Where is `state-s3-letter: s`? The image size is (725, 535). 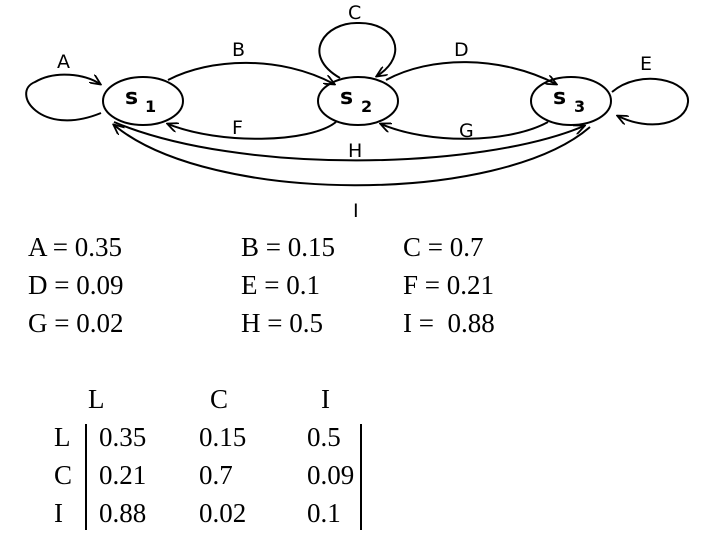 state-s3-letter: s is located at coordinates (559, 97).